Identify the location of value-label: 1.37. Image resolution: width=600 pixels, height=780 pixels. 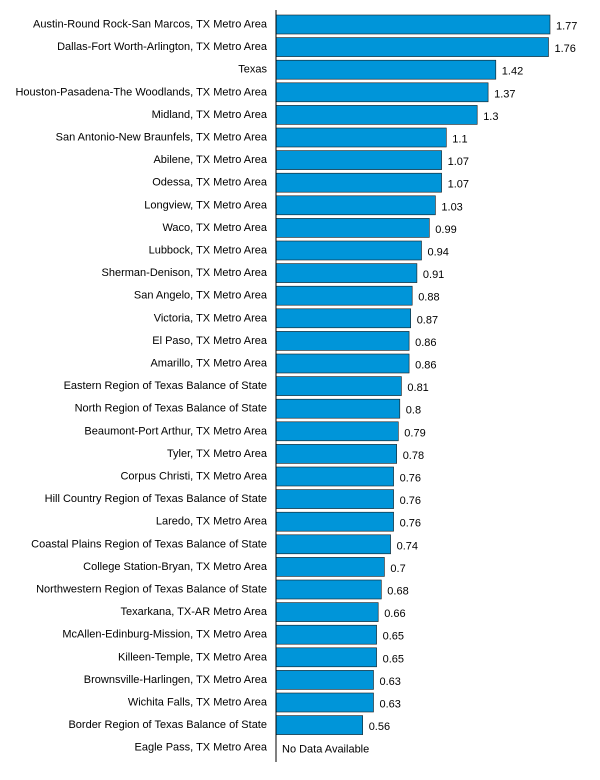
(504, 94).